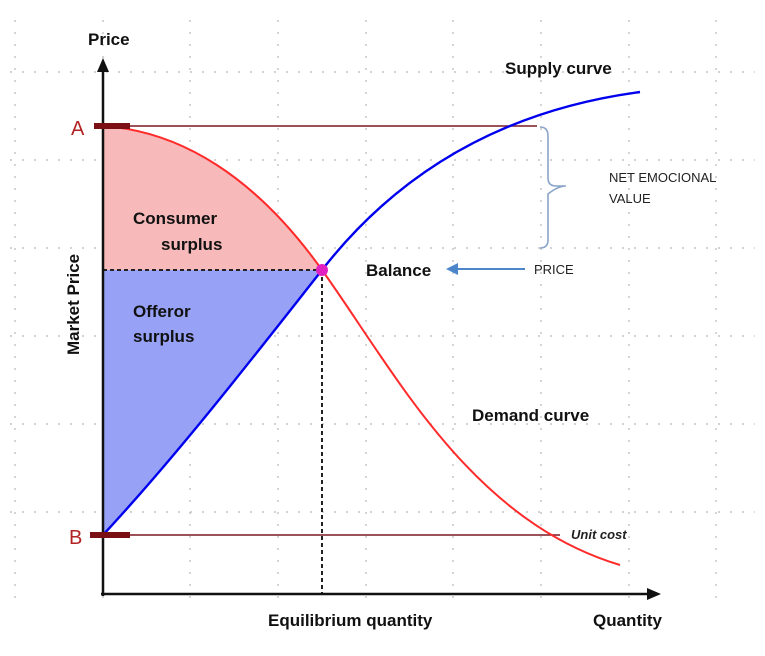 The height and width of the screenshot is (656, 765). What do you see at coordinates (73, 304) in the screenshot?
I see `y-axis-side-label: Market Price` at bounding box center [73, 304].